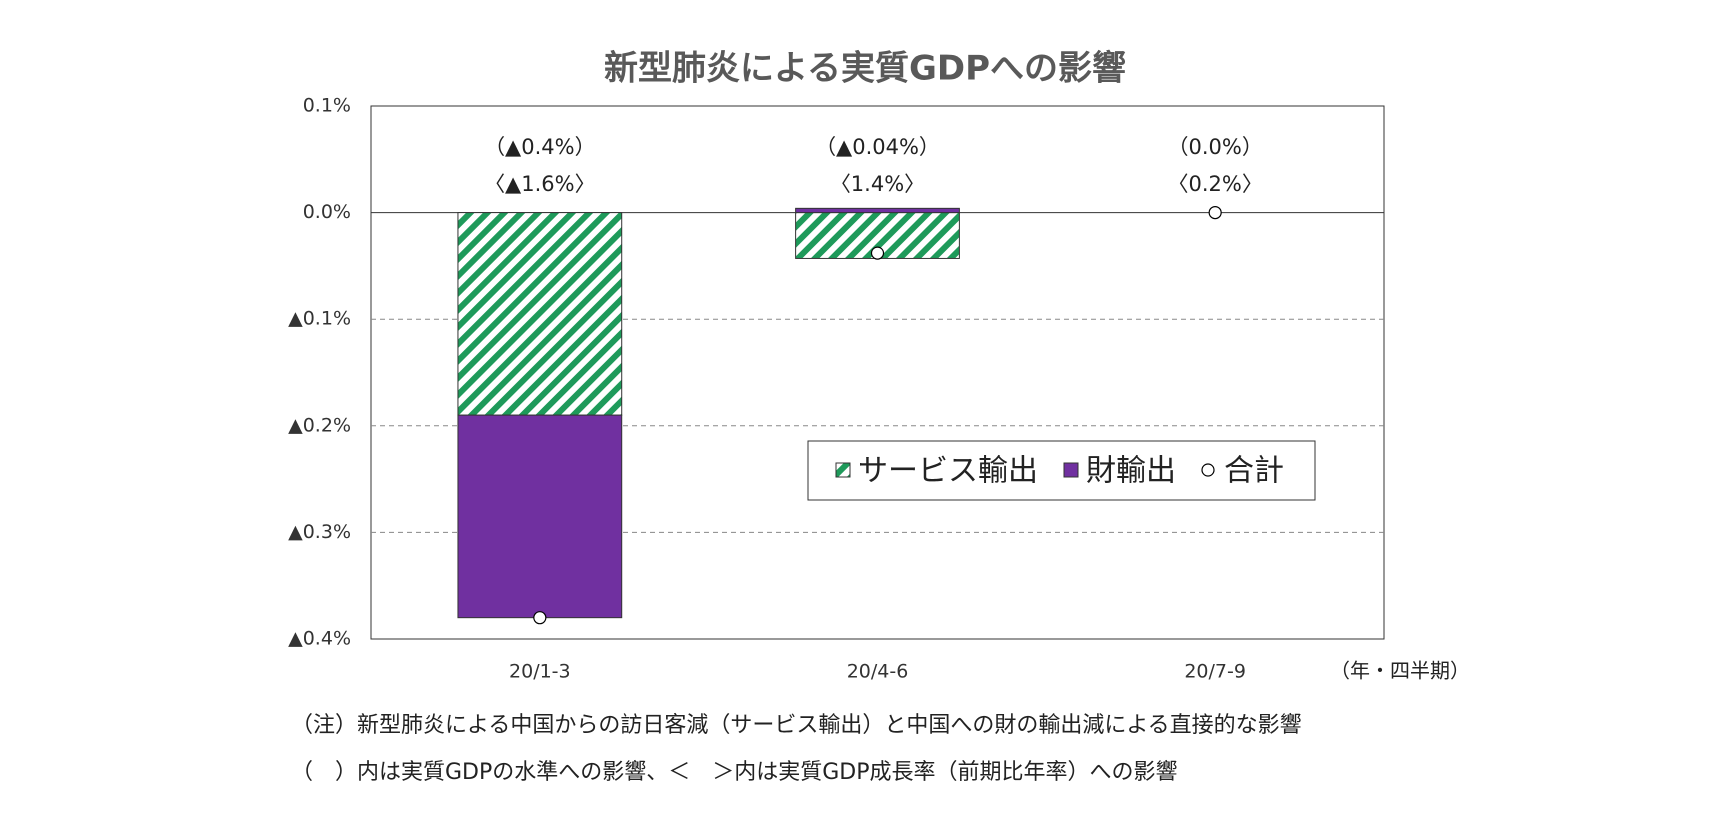 This screenshot has height=817, width=1730. Describe the element at coordinates (319, 425) in the screenshot. I see `y-tick-label: ▲0.2%` at that location.